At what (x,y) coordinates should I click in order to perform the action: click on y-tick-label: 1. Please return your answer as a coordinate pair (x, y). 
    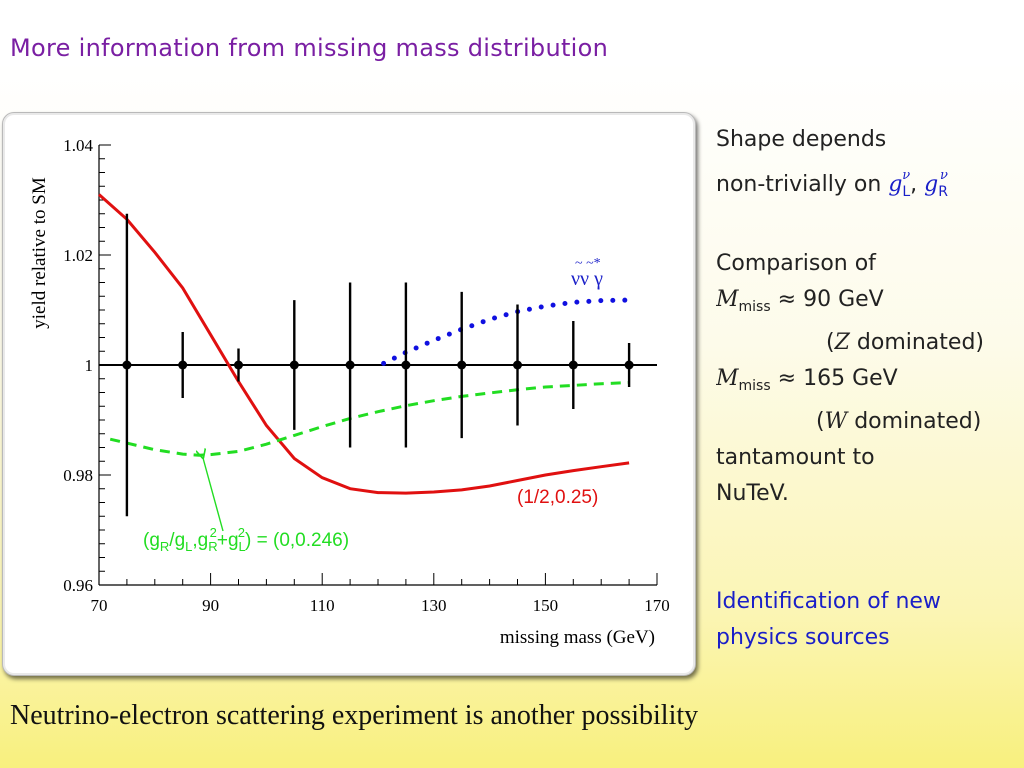
    Looking at the image, I should click on (89, 365).